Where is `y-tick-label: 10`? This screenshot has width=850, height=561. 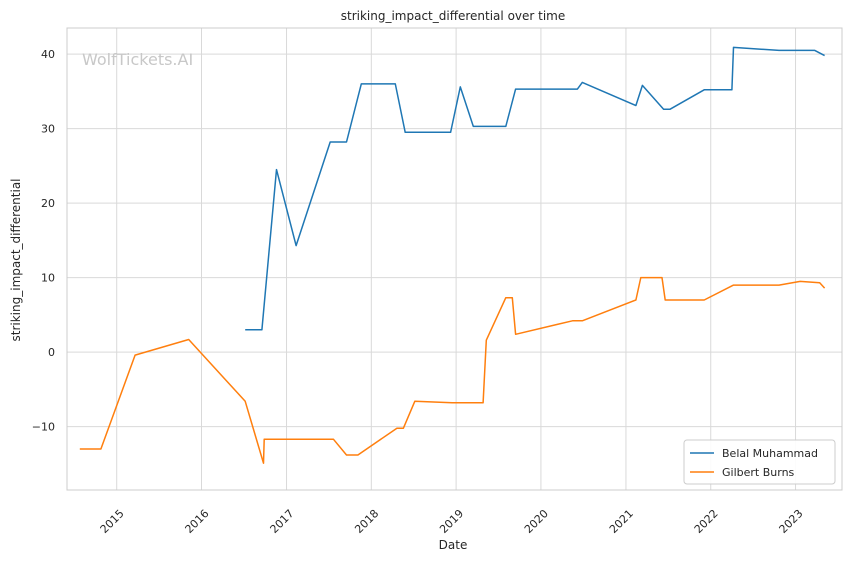 y-tick-label: 10 is located at coordinates (48, 278).